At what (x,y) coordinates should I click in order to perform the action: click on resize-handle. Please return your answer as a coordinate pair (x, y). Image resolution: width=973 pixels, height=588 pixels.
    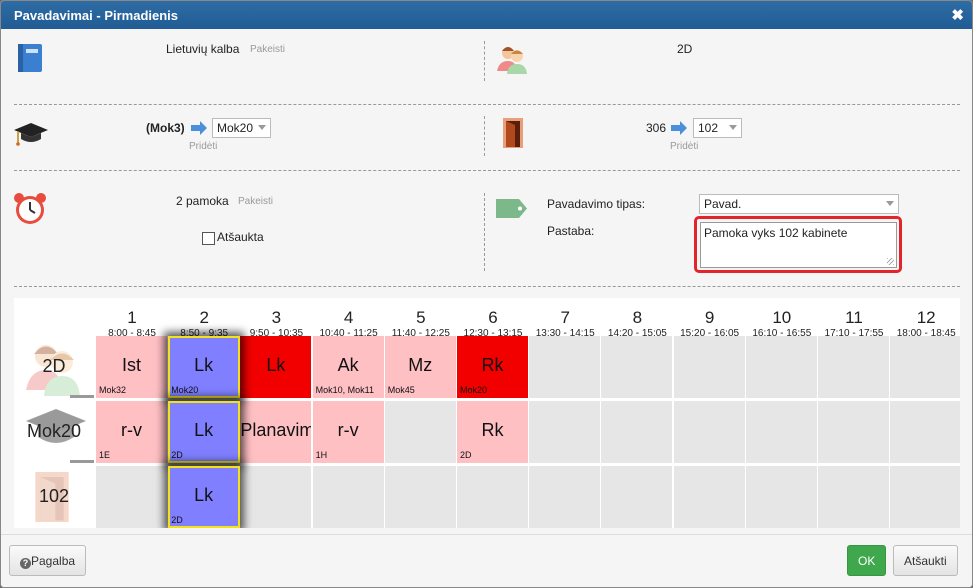
    Looking at the image, I should click on (890, 261).